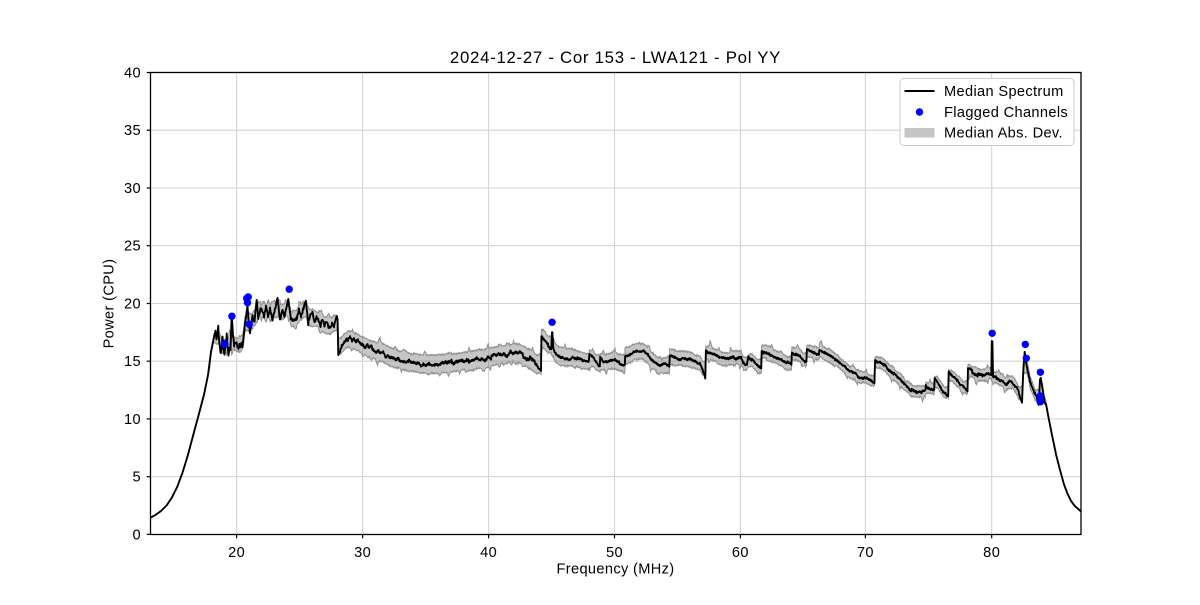  What do you see at coordinates (865, 553) in the screenshot?
I see `svg-text: 70` at bounding box center [865, 553].